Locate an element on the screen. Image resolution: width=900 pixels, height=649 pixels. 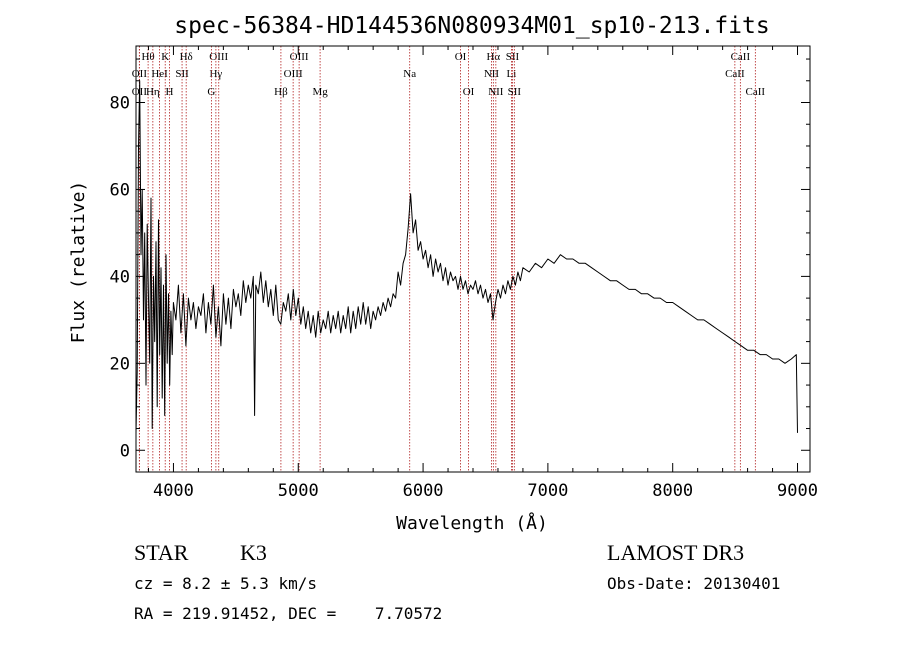
line-marker-label: Hθ is located at coordinates (147, 57).